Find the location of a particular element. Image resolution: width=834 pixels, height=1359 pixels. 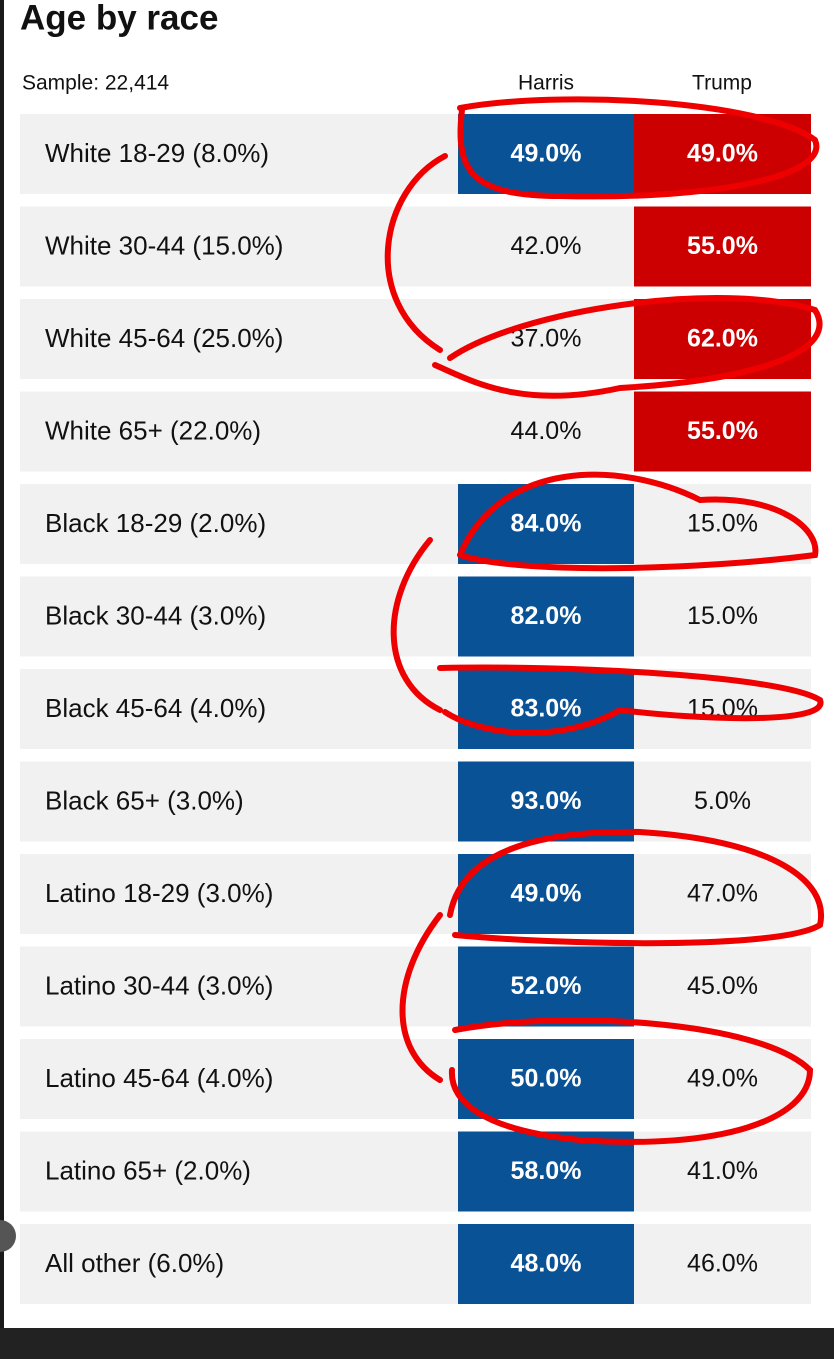

cell-value: 45.0% is located at coordinates (722, 986).